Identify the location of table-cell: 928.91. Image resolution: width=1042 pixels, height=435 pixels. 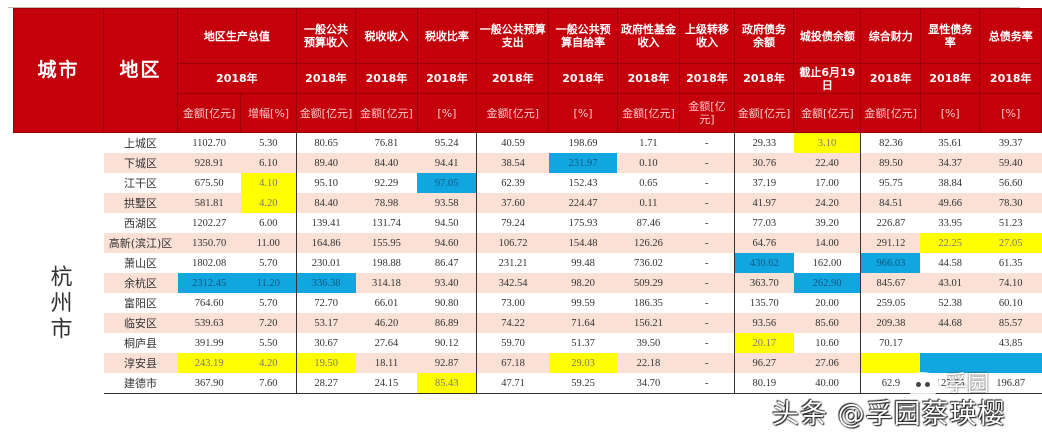
(209, 163).